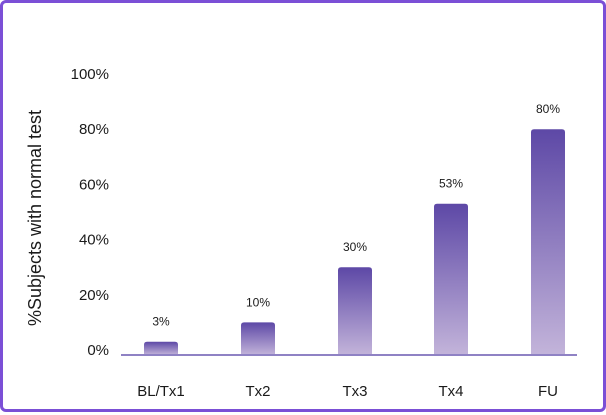 The height and width of the screenshot is (415, 606). What do you see at coordinates (548, 109) in the screenshot?
I see `data-label: 80%` at bounding box center [548, 109].